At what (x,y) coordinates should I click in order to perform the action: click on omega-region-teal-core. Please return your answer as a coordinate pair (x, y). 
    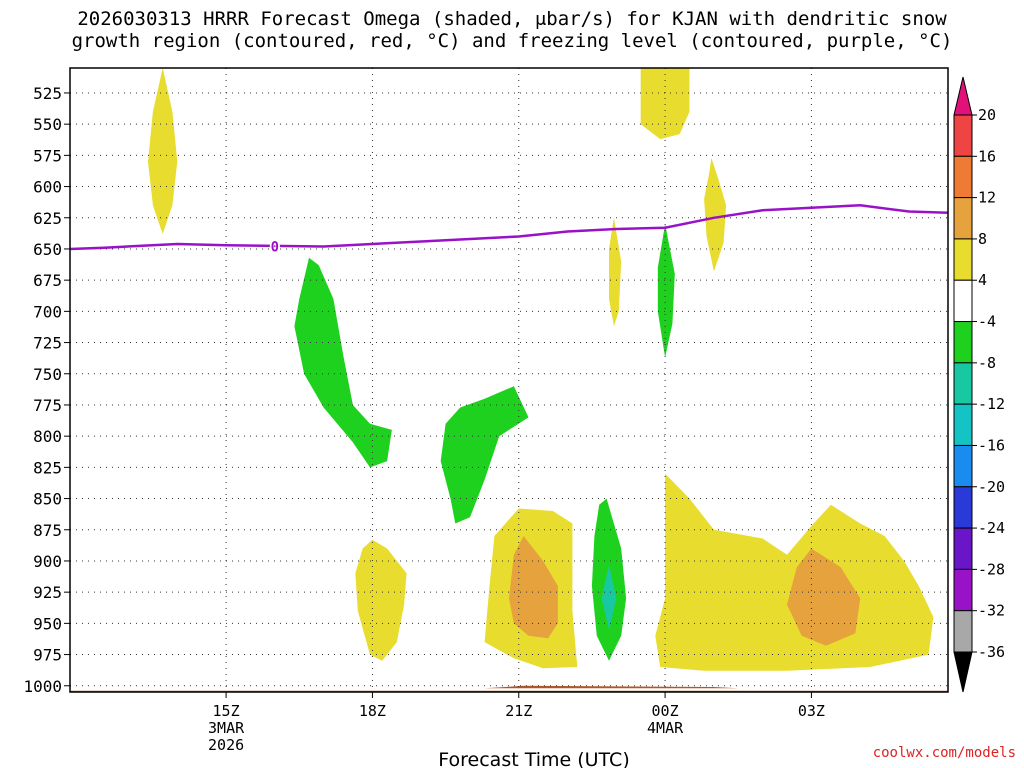
    Looking at the image, I should click on (609, 597).